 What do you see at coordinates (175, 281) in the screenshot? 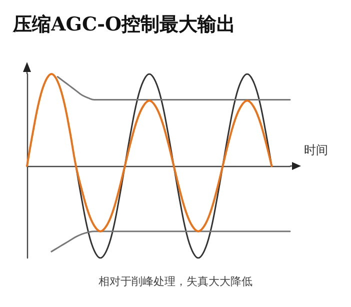
I see `text: 相对于削峰处理，失真大大降低` at bounding box center [175, 281].